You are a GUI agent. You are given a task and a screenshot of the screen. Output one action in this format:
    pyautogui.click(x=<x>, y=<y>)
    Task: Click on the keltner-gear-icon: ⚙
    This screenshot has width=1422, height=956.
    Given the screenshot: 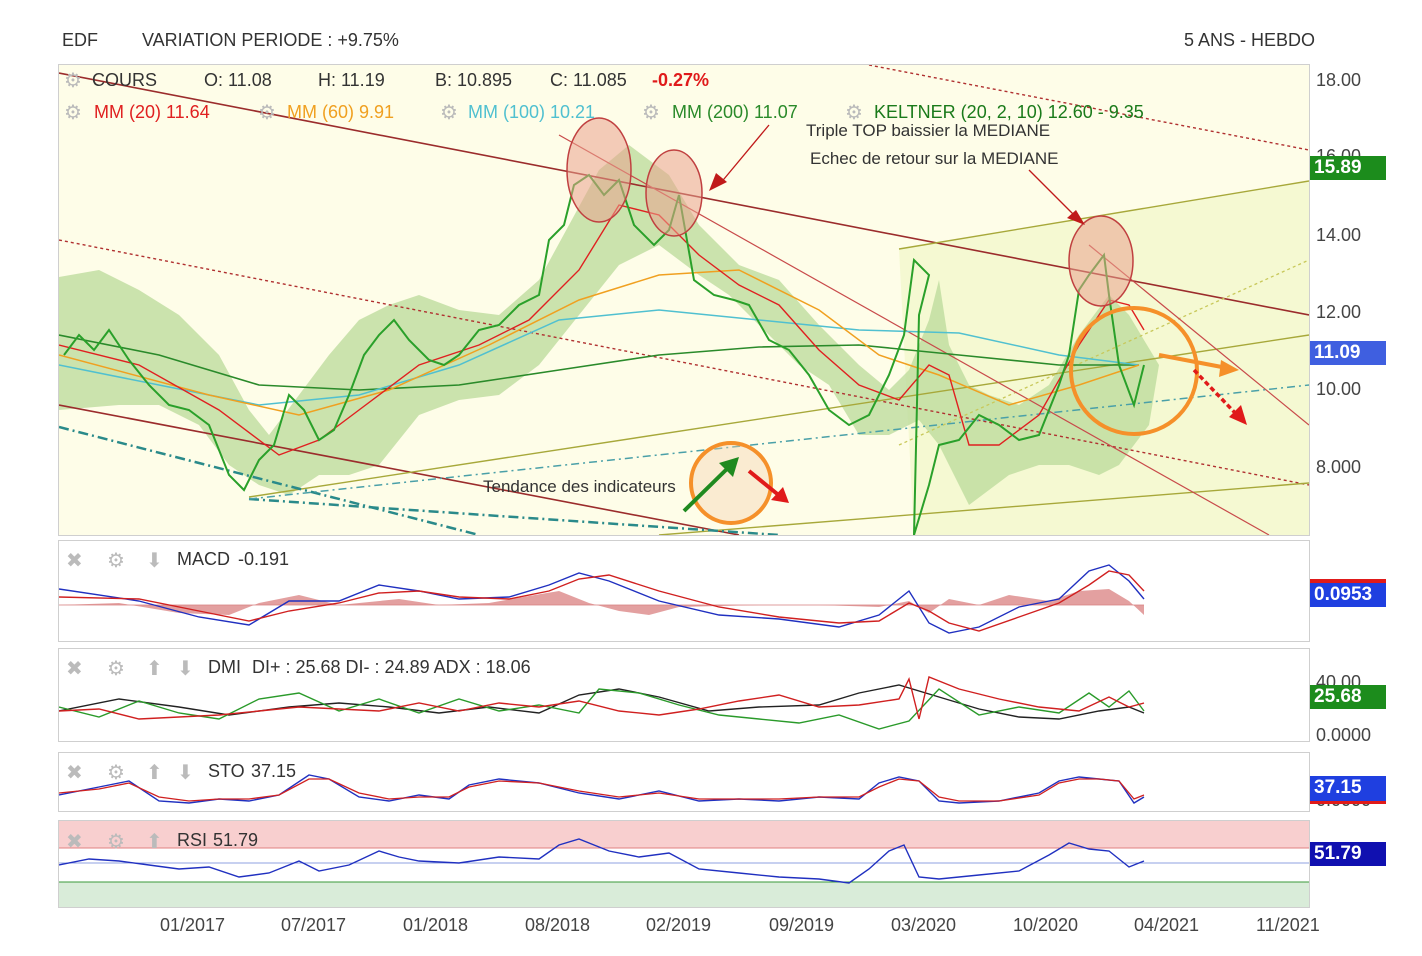 What is the action you would take?
    pyautogui.click(x=854, y=113)
    